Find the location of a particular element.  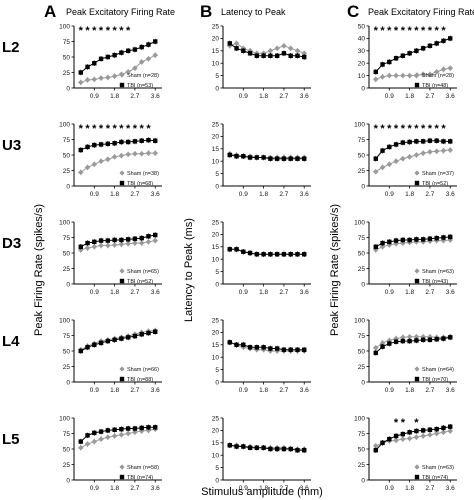

ylabel-c: Peak Firing Rate (spikes/s) is located at coordinates (335, 270).